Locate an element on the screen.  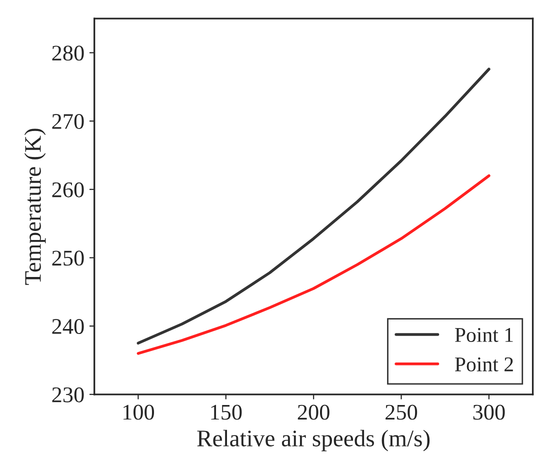
y-tick-label: 250 is located at coordinates (68, 258).